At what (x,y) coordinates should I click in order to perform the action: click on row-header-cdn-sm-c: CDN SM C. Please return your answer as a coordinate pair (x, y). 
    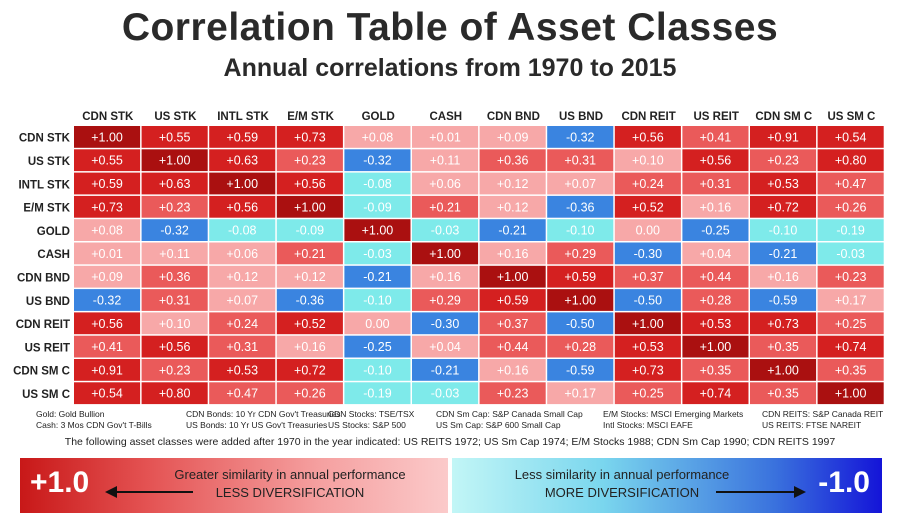
    Looking at the image, I should click on (41, 372).